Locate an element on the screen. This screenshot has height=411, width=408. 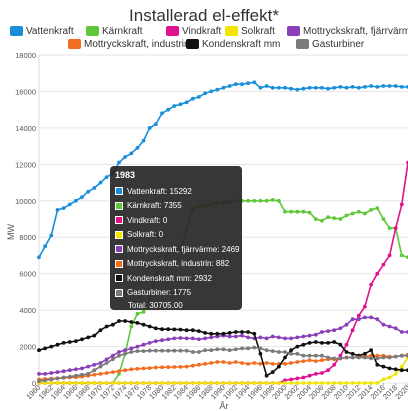
legend-item: Vindkraft is located at coordinates (194, 31).